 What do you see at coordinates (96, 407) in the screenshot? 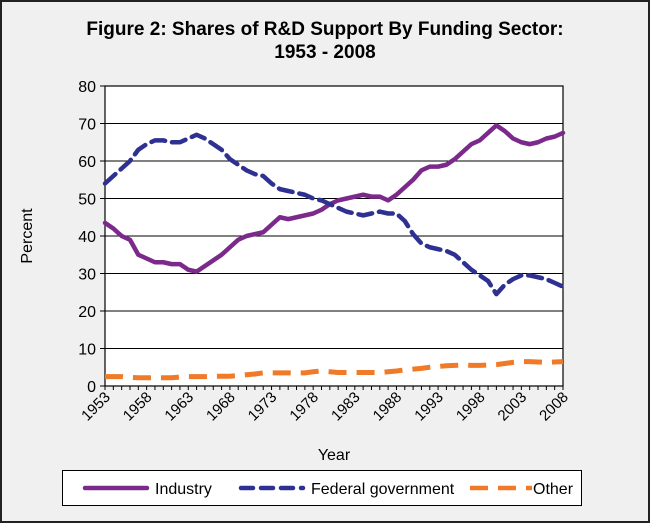
I see `x-tick-label: 1953` at bounding box center [96, 407].